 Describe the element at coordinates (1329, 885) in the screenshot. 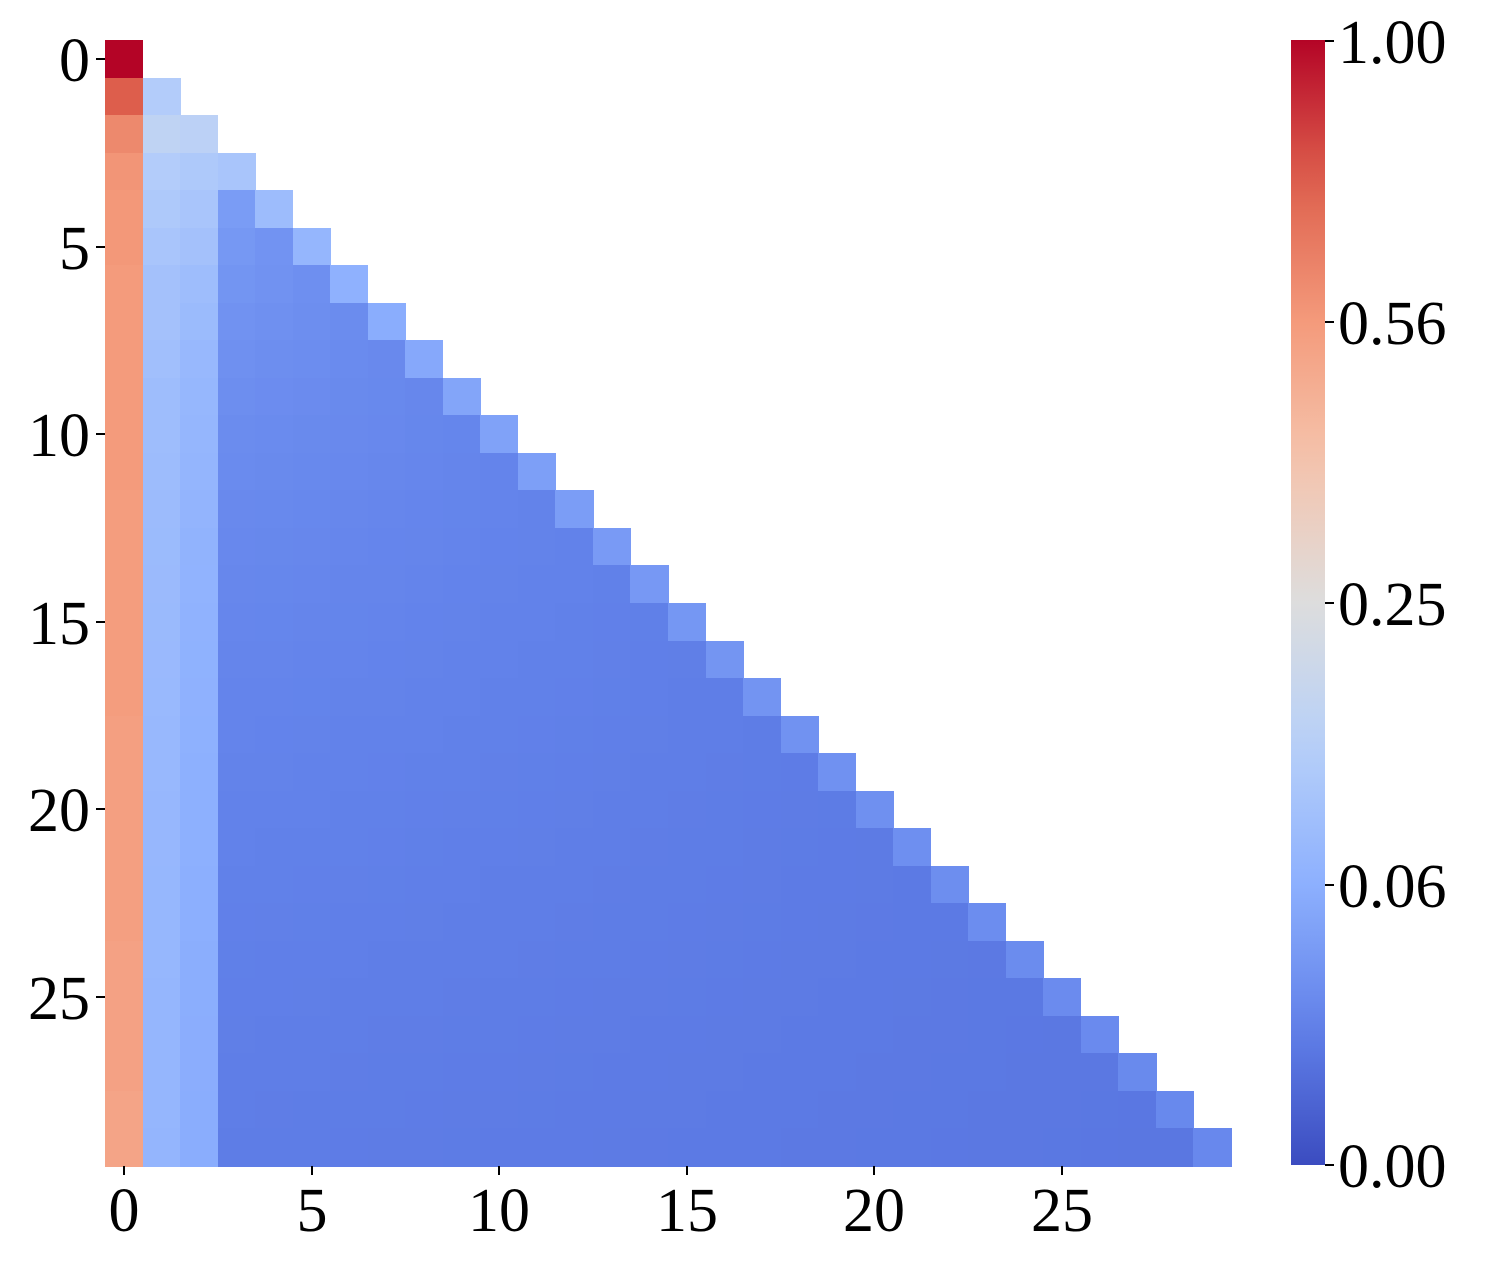

I see `cbar-tick-mark` at that location.